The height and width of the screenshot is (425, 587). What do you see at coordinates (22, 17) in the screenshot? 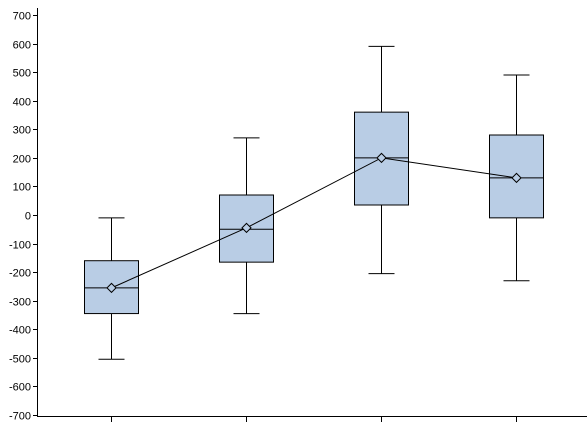
I see `y-tick-label: 700` at bounding box center [22, 17].